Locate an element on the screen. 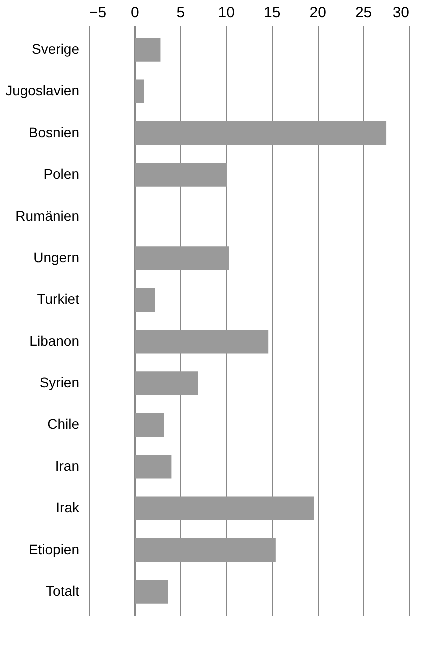  y-tick-label: Polen is located at coordinates (62, 174).